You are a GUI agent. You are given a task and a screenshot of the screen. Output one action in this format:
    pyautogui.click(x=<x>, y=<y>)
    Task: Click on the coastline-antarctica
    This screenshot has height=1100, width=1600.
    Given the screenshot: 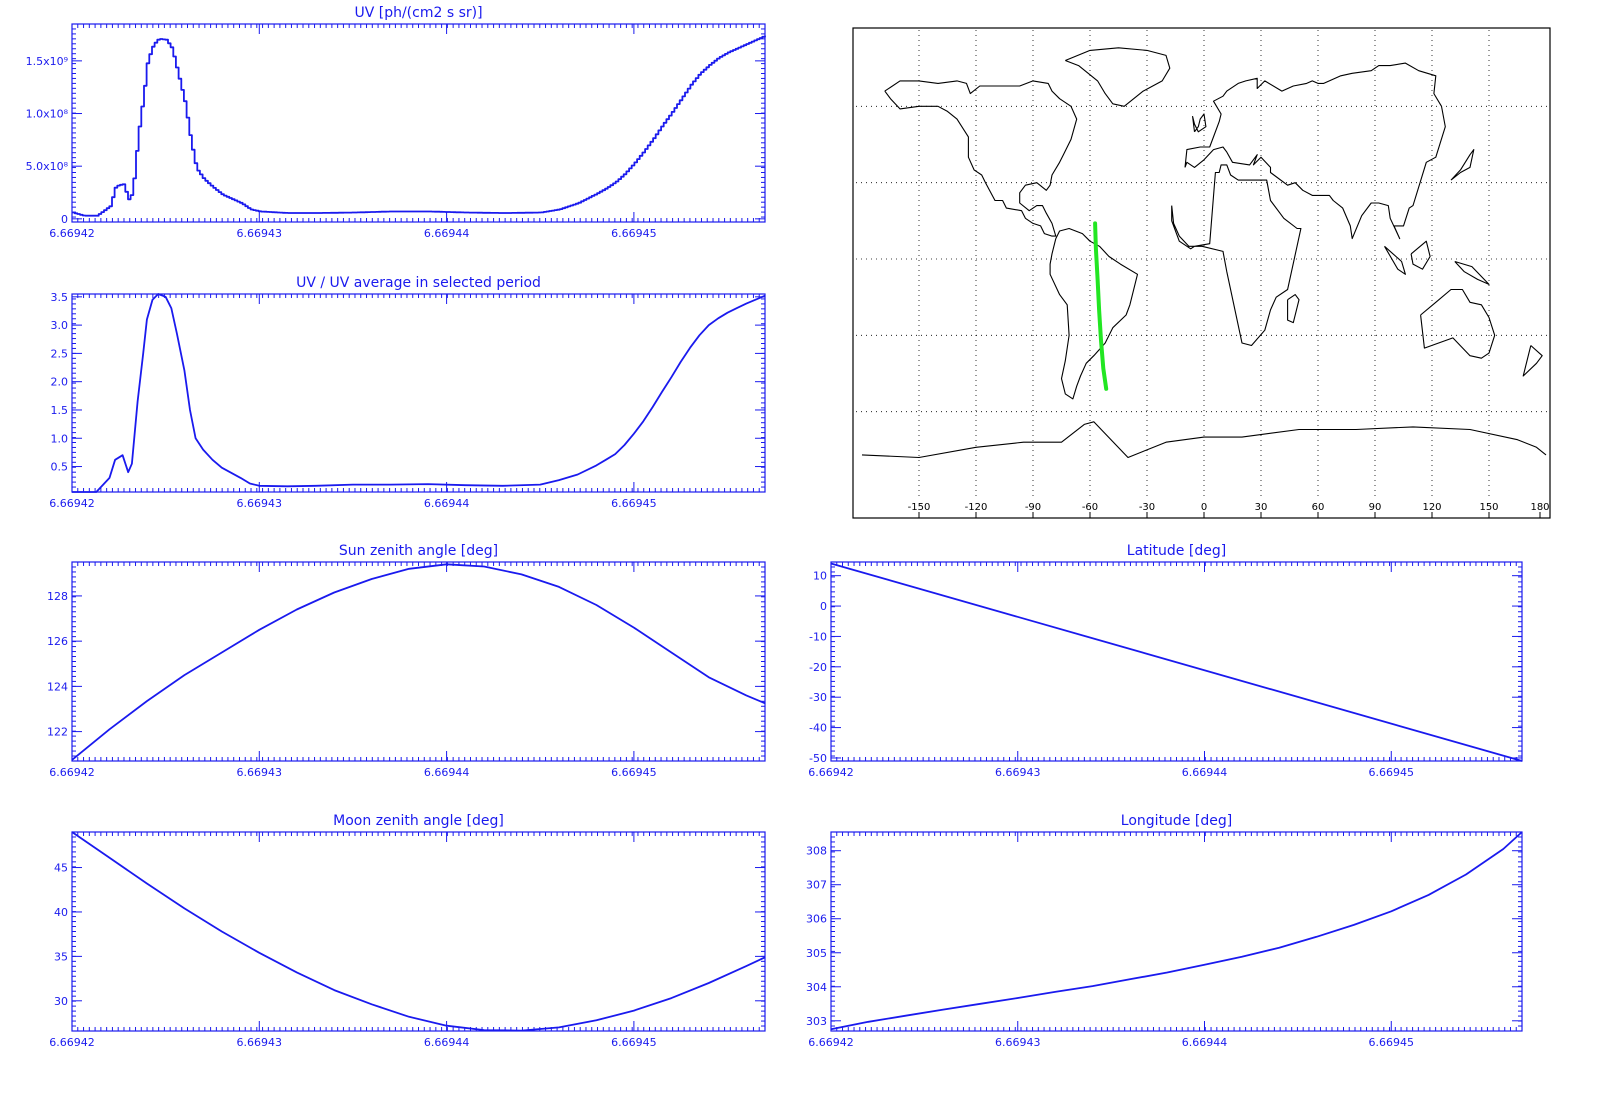 What is the action you would take?
    pyautogui.click(x=1204, y=440)
    